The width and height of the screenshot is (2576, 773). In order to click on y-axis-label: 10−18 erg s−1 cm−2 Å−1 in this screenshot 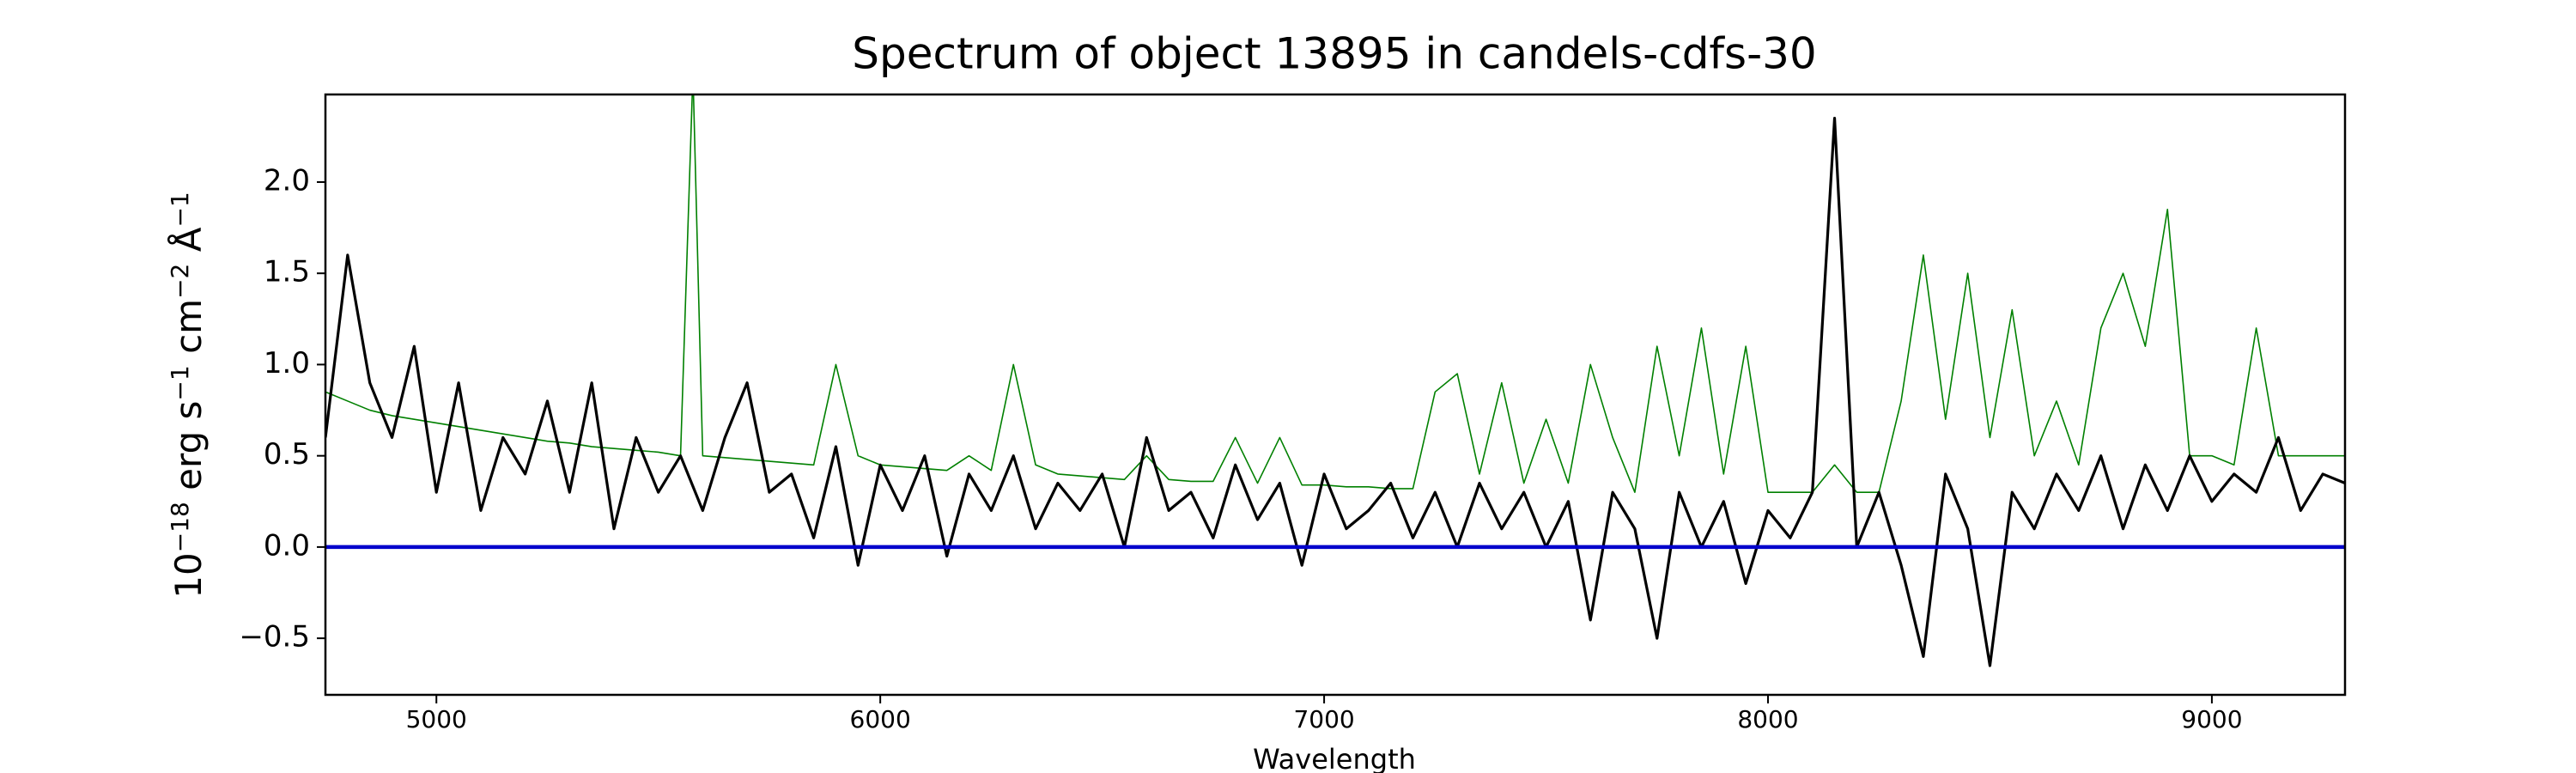, I will do `click(188, 395)`.